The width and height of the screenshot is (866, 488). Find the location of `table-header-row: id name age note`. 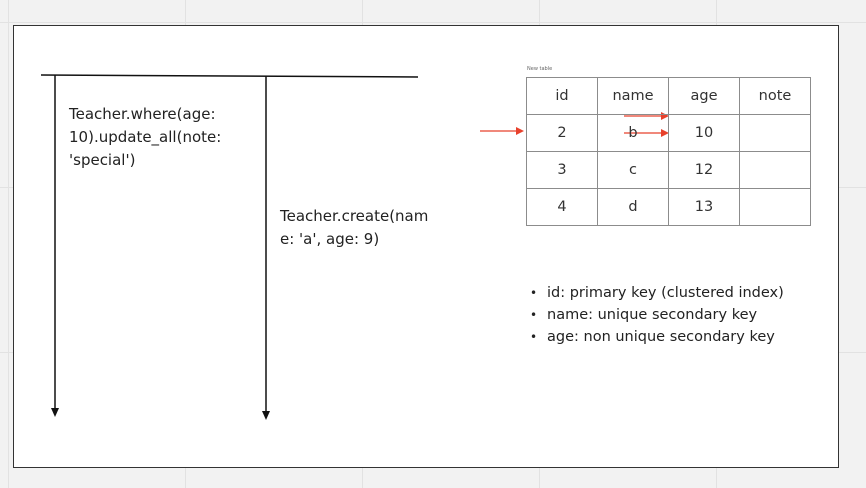

table-header-row: id name age note is located at coordinates (668, 96).